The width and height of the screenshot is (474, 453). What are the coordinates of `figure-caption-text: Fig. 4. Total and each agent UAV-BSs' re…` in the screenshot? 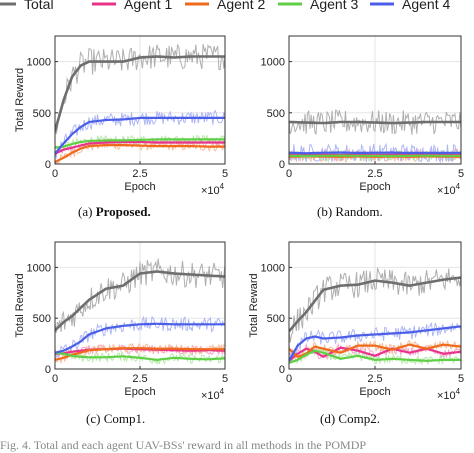 It's located at (183, 445).